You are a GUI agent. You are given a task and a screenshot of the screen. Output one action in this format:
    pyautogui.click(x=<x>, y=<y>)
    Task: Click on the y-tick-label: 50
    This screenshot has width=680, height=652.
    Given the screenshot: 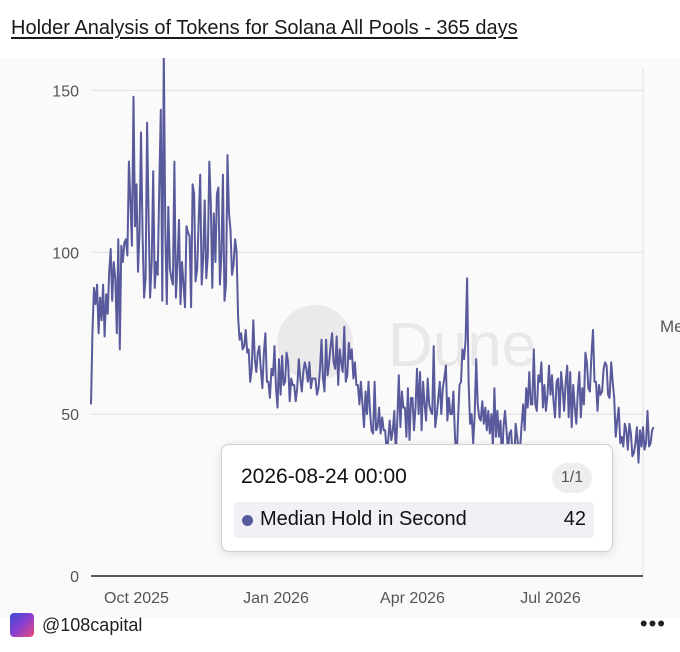 What is the action you would take?
    pyautogui.click(x=70, y=415)
    